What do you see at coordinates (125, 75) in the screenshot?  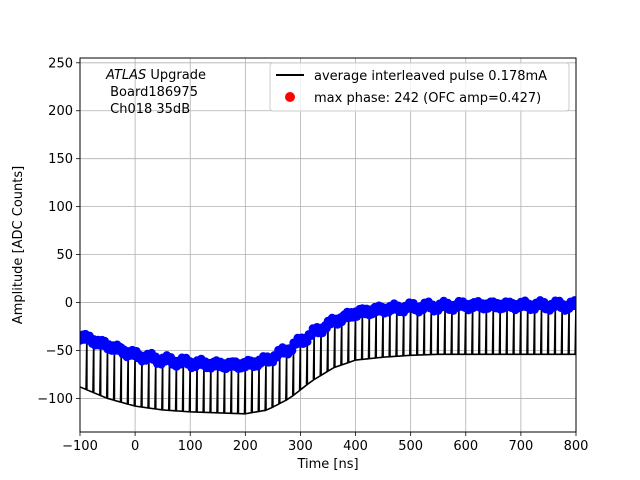 I see `annotation-atlas: ATLAS` at bounding box center [125, 75].